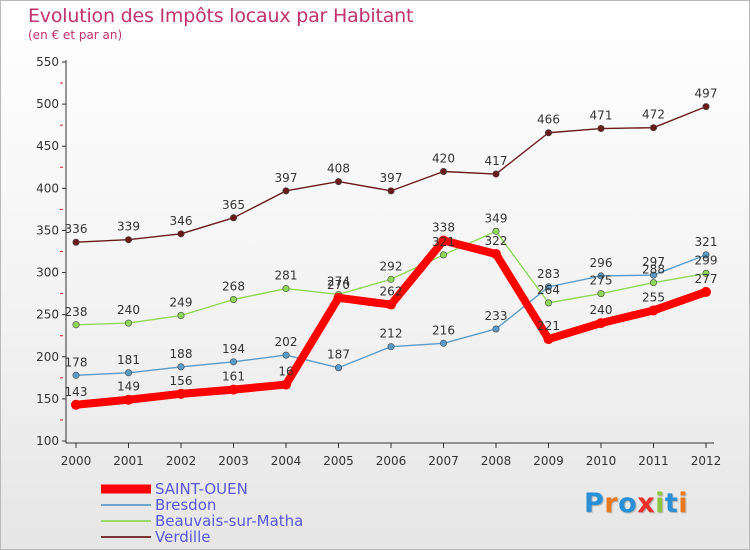 The height and width of the screenshot is (550, 750). I want to click on data-label: 216, so click(443, 330).